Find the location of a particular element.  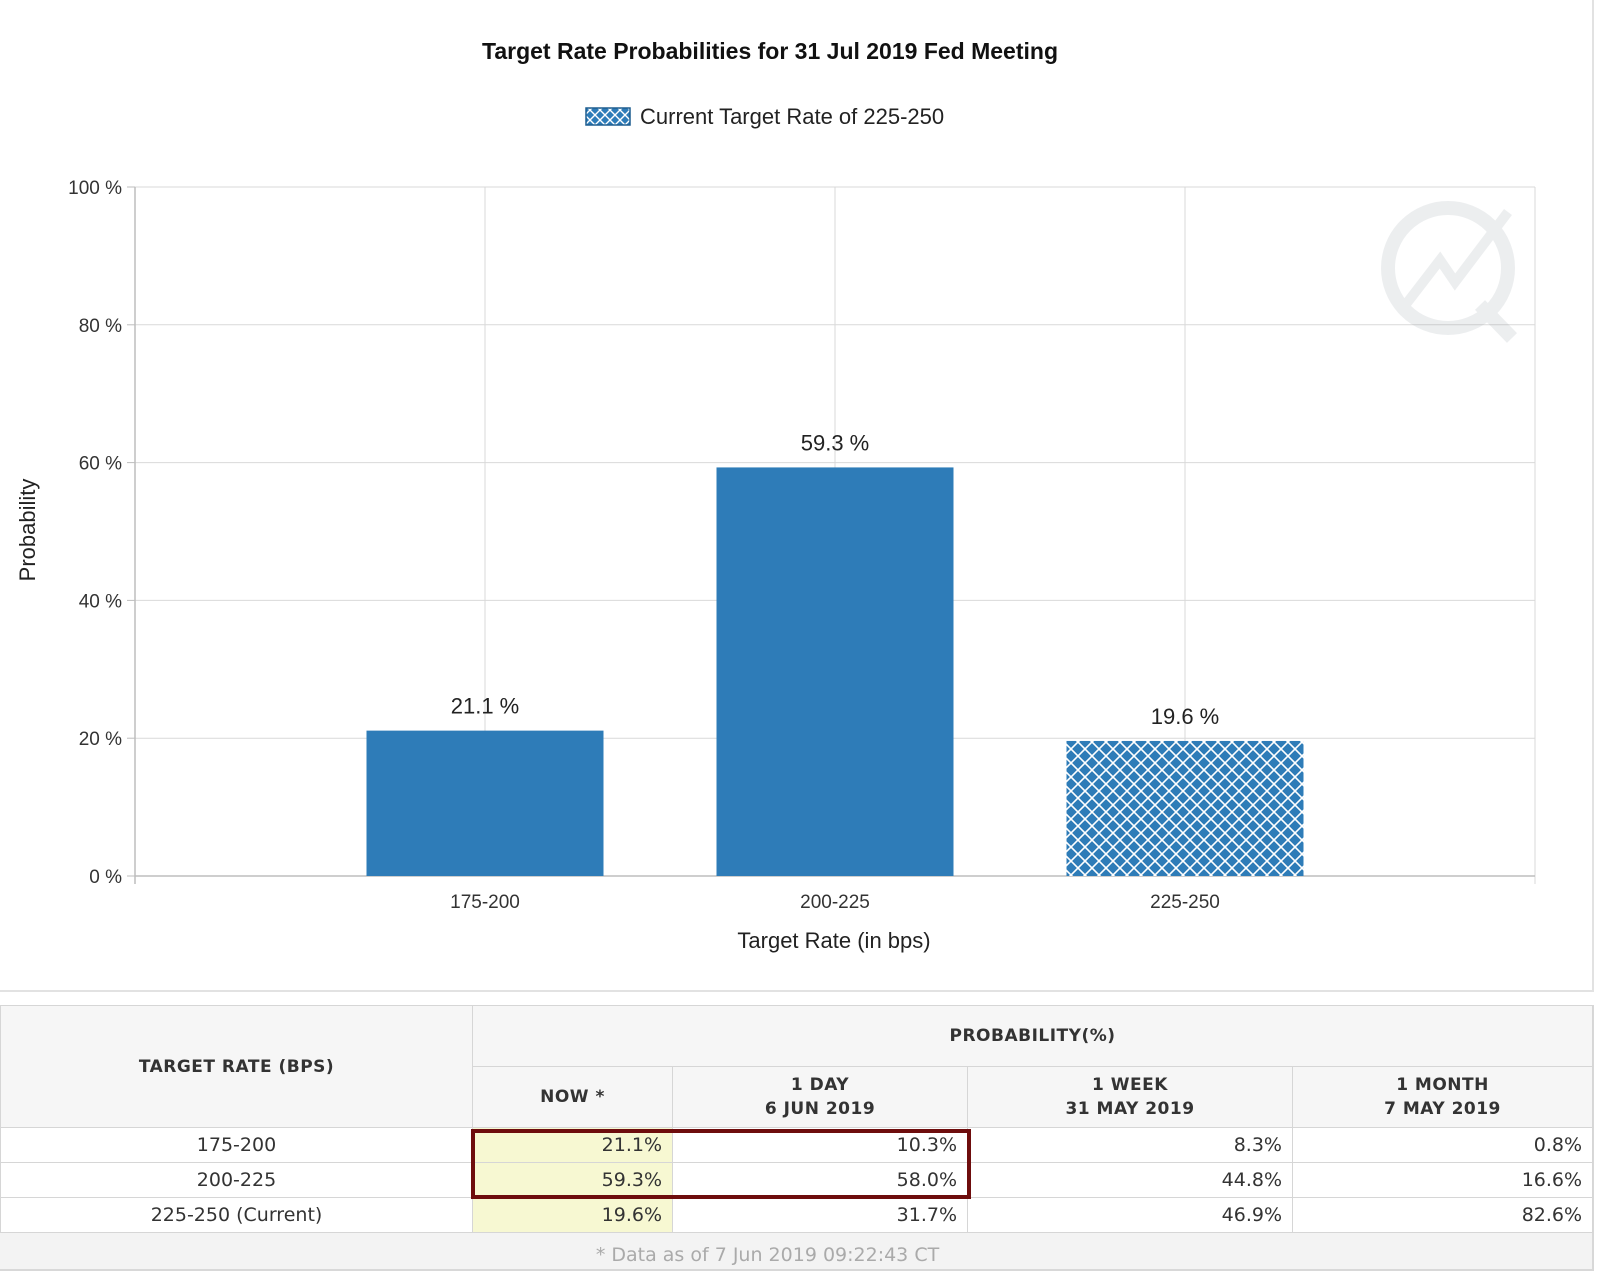

col-header-1month-date: 7 MAY 2019 is located at coordinates (1442, 1109).